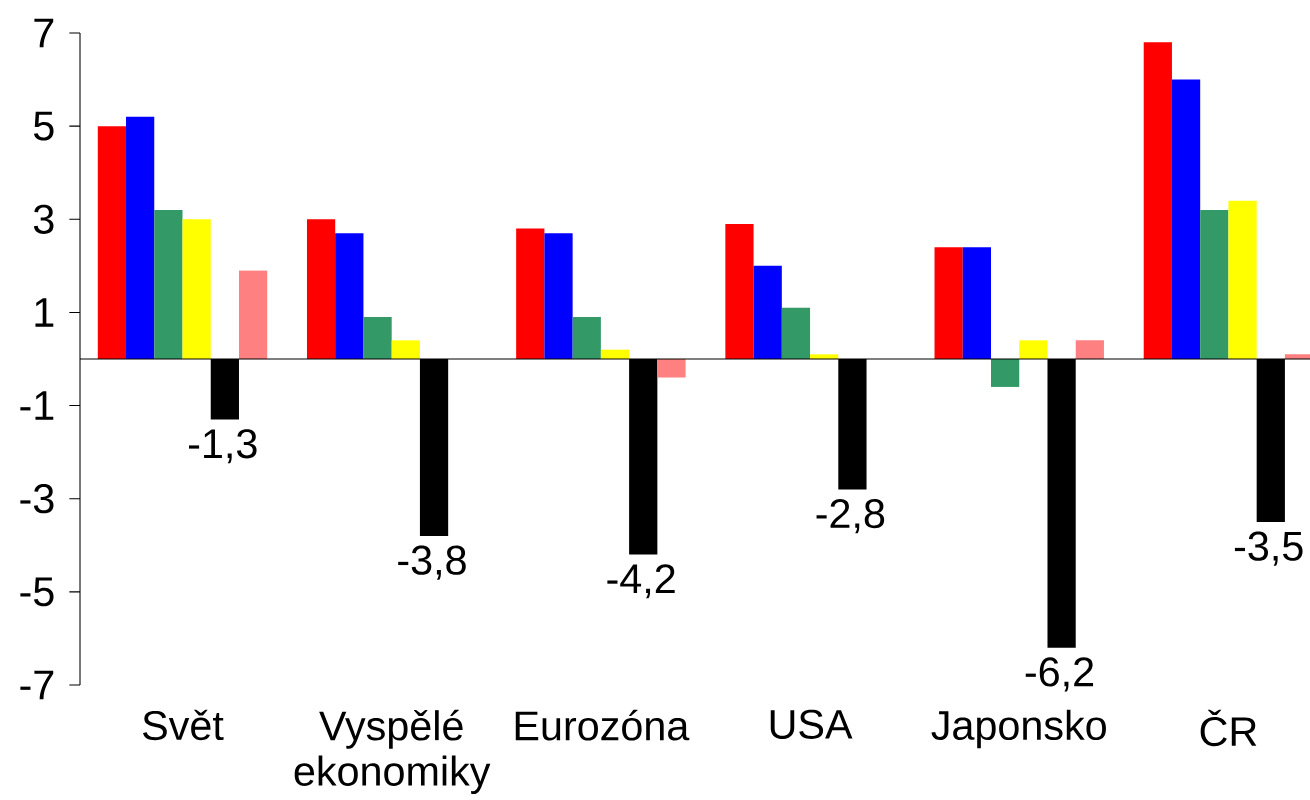 The image size is (1310, 800). What do you see at coordinates (37, 685) in the screenshot?
I see `y-tick-label: -7` at bounding box center [37, 685].